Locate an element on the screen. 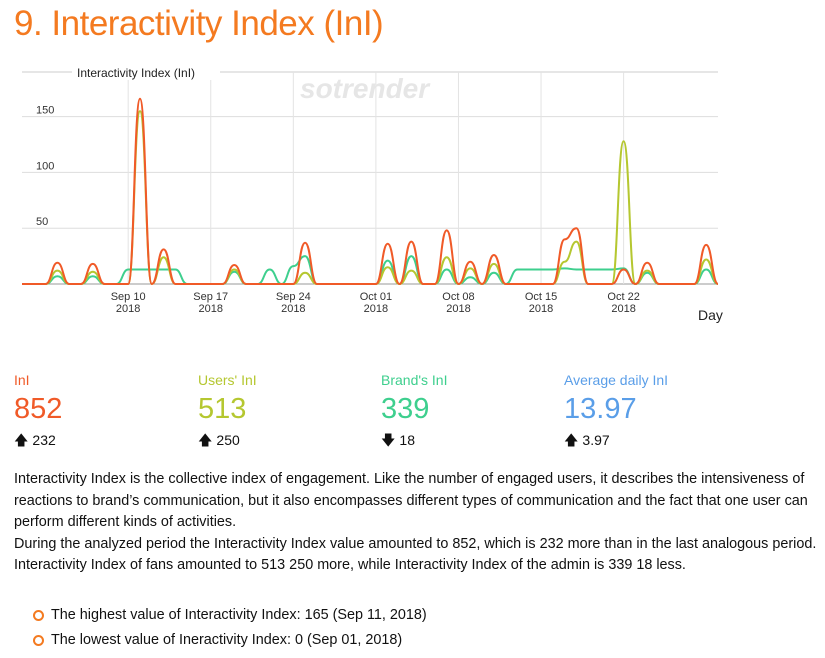 The width and height of the screenshot is (825, 658). arrow-down-icon: 🡇 is located at coordinates (388, 440).